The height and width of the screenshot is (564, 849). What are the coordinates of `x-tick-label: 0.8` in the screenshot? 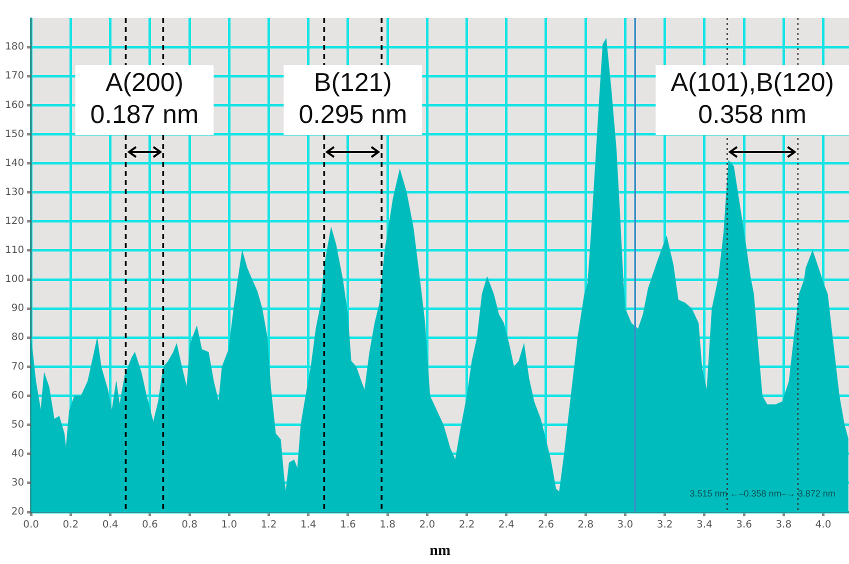 It's located at (190, 525).